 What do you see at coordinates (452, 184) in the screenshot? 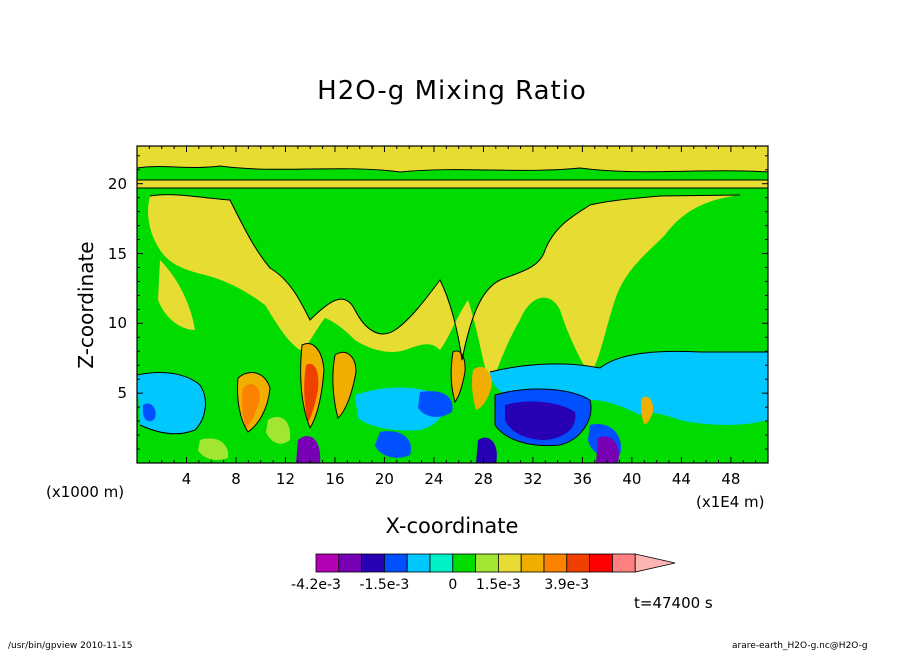
I see `contour-region-yellow-band` at bounding box center [452, 184].